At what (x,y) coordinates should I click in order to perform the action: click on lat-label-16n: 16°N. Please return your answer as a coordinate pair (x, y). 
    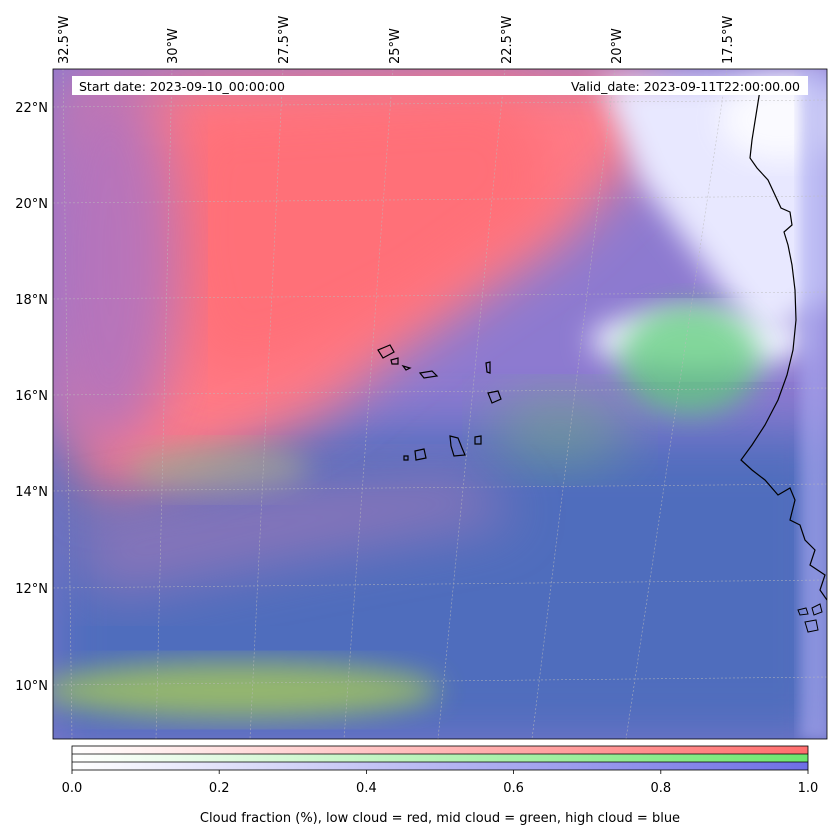
    Looking at the image, I should click on (31, 396).